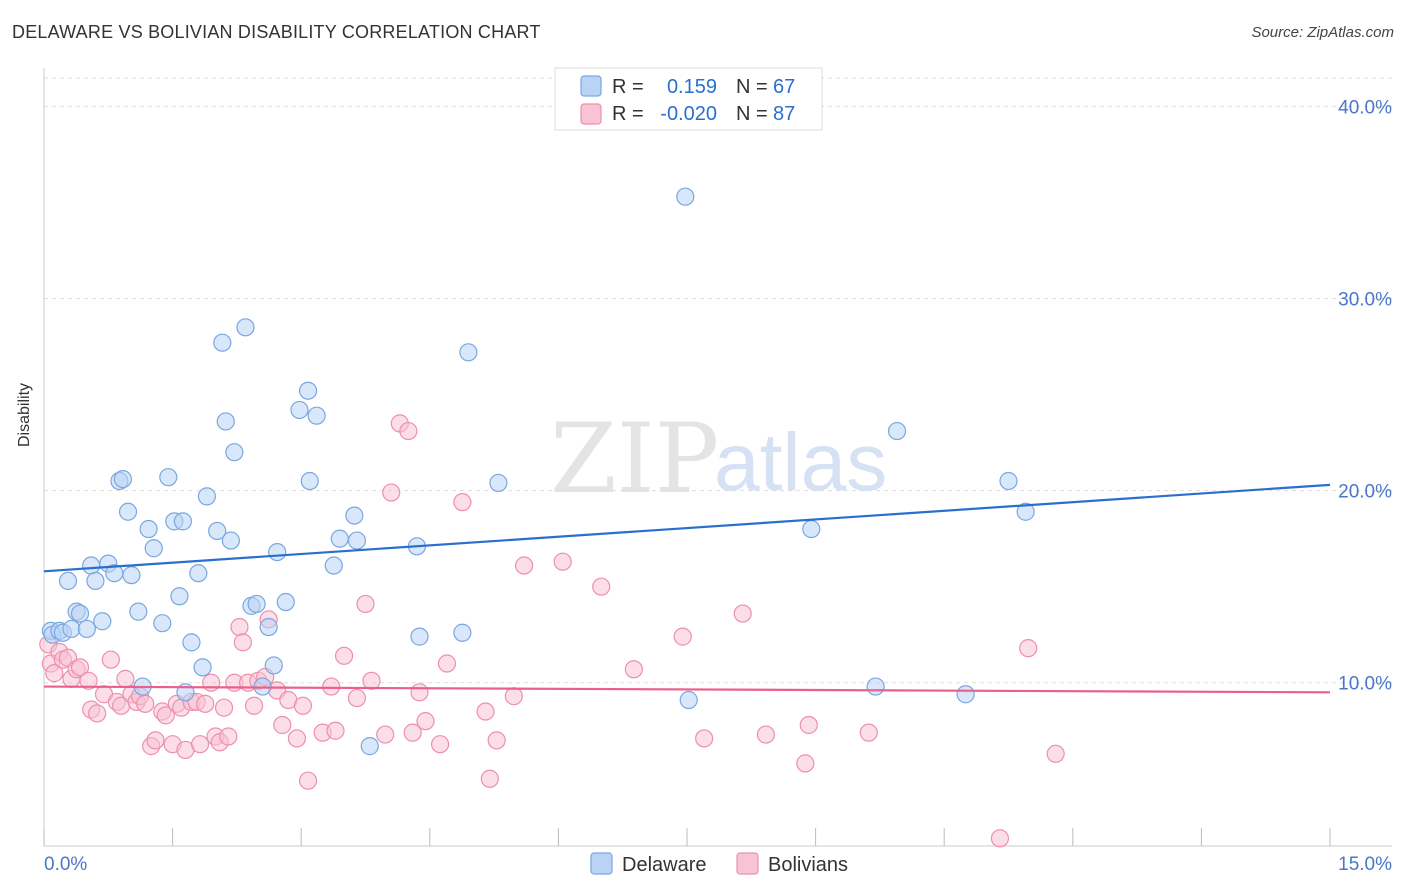  What do you see at coordinates (1365, 300) in the screenshot?
I see `y-tick-label: 30.0%` at bounding box center [1365, 300].